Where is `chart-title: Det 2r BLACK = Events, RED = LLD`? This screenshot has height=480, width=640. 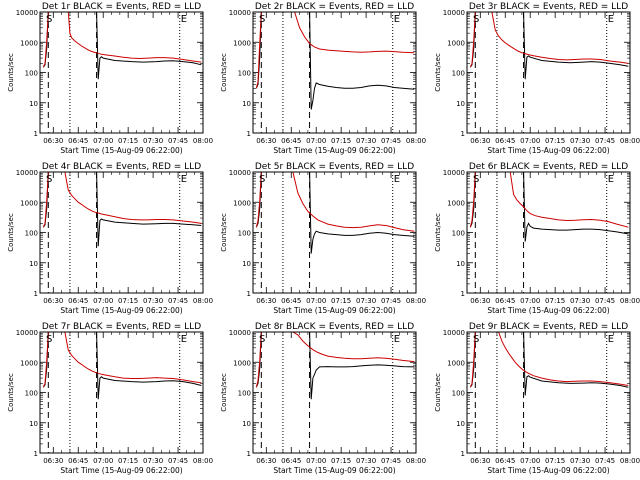 chart-title: Det 2r BLACK = Events, RED = LLD is located at coordinates (334, 7).